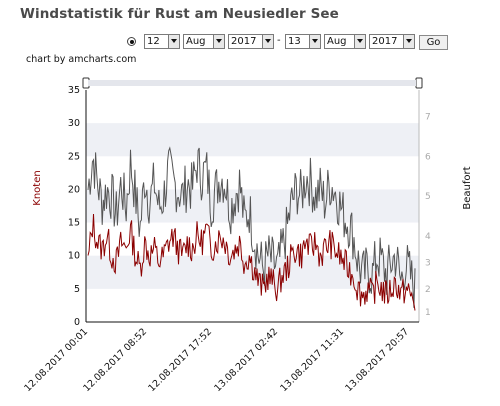 This screenshot has height=406, width=500. Describe the element at coordinates (428, 263) in the screenshot. I see `y2-tick-label: 3` at that location.